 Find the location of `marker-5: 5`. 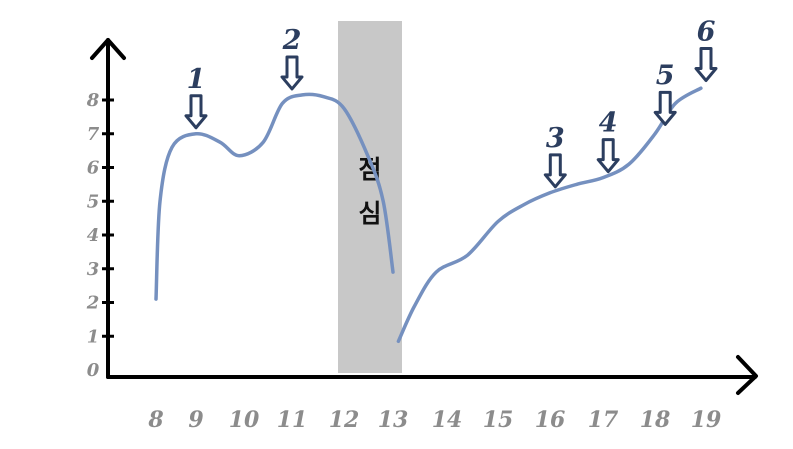

marker-5: 5 is located at coordinates (665, 93).